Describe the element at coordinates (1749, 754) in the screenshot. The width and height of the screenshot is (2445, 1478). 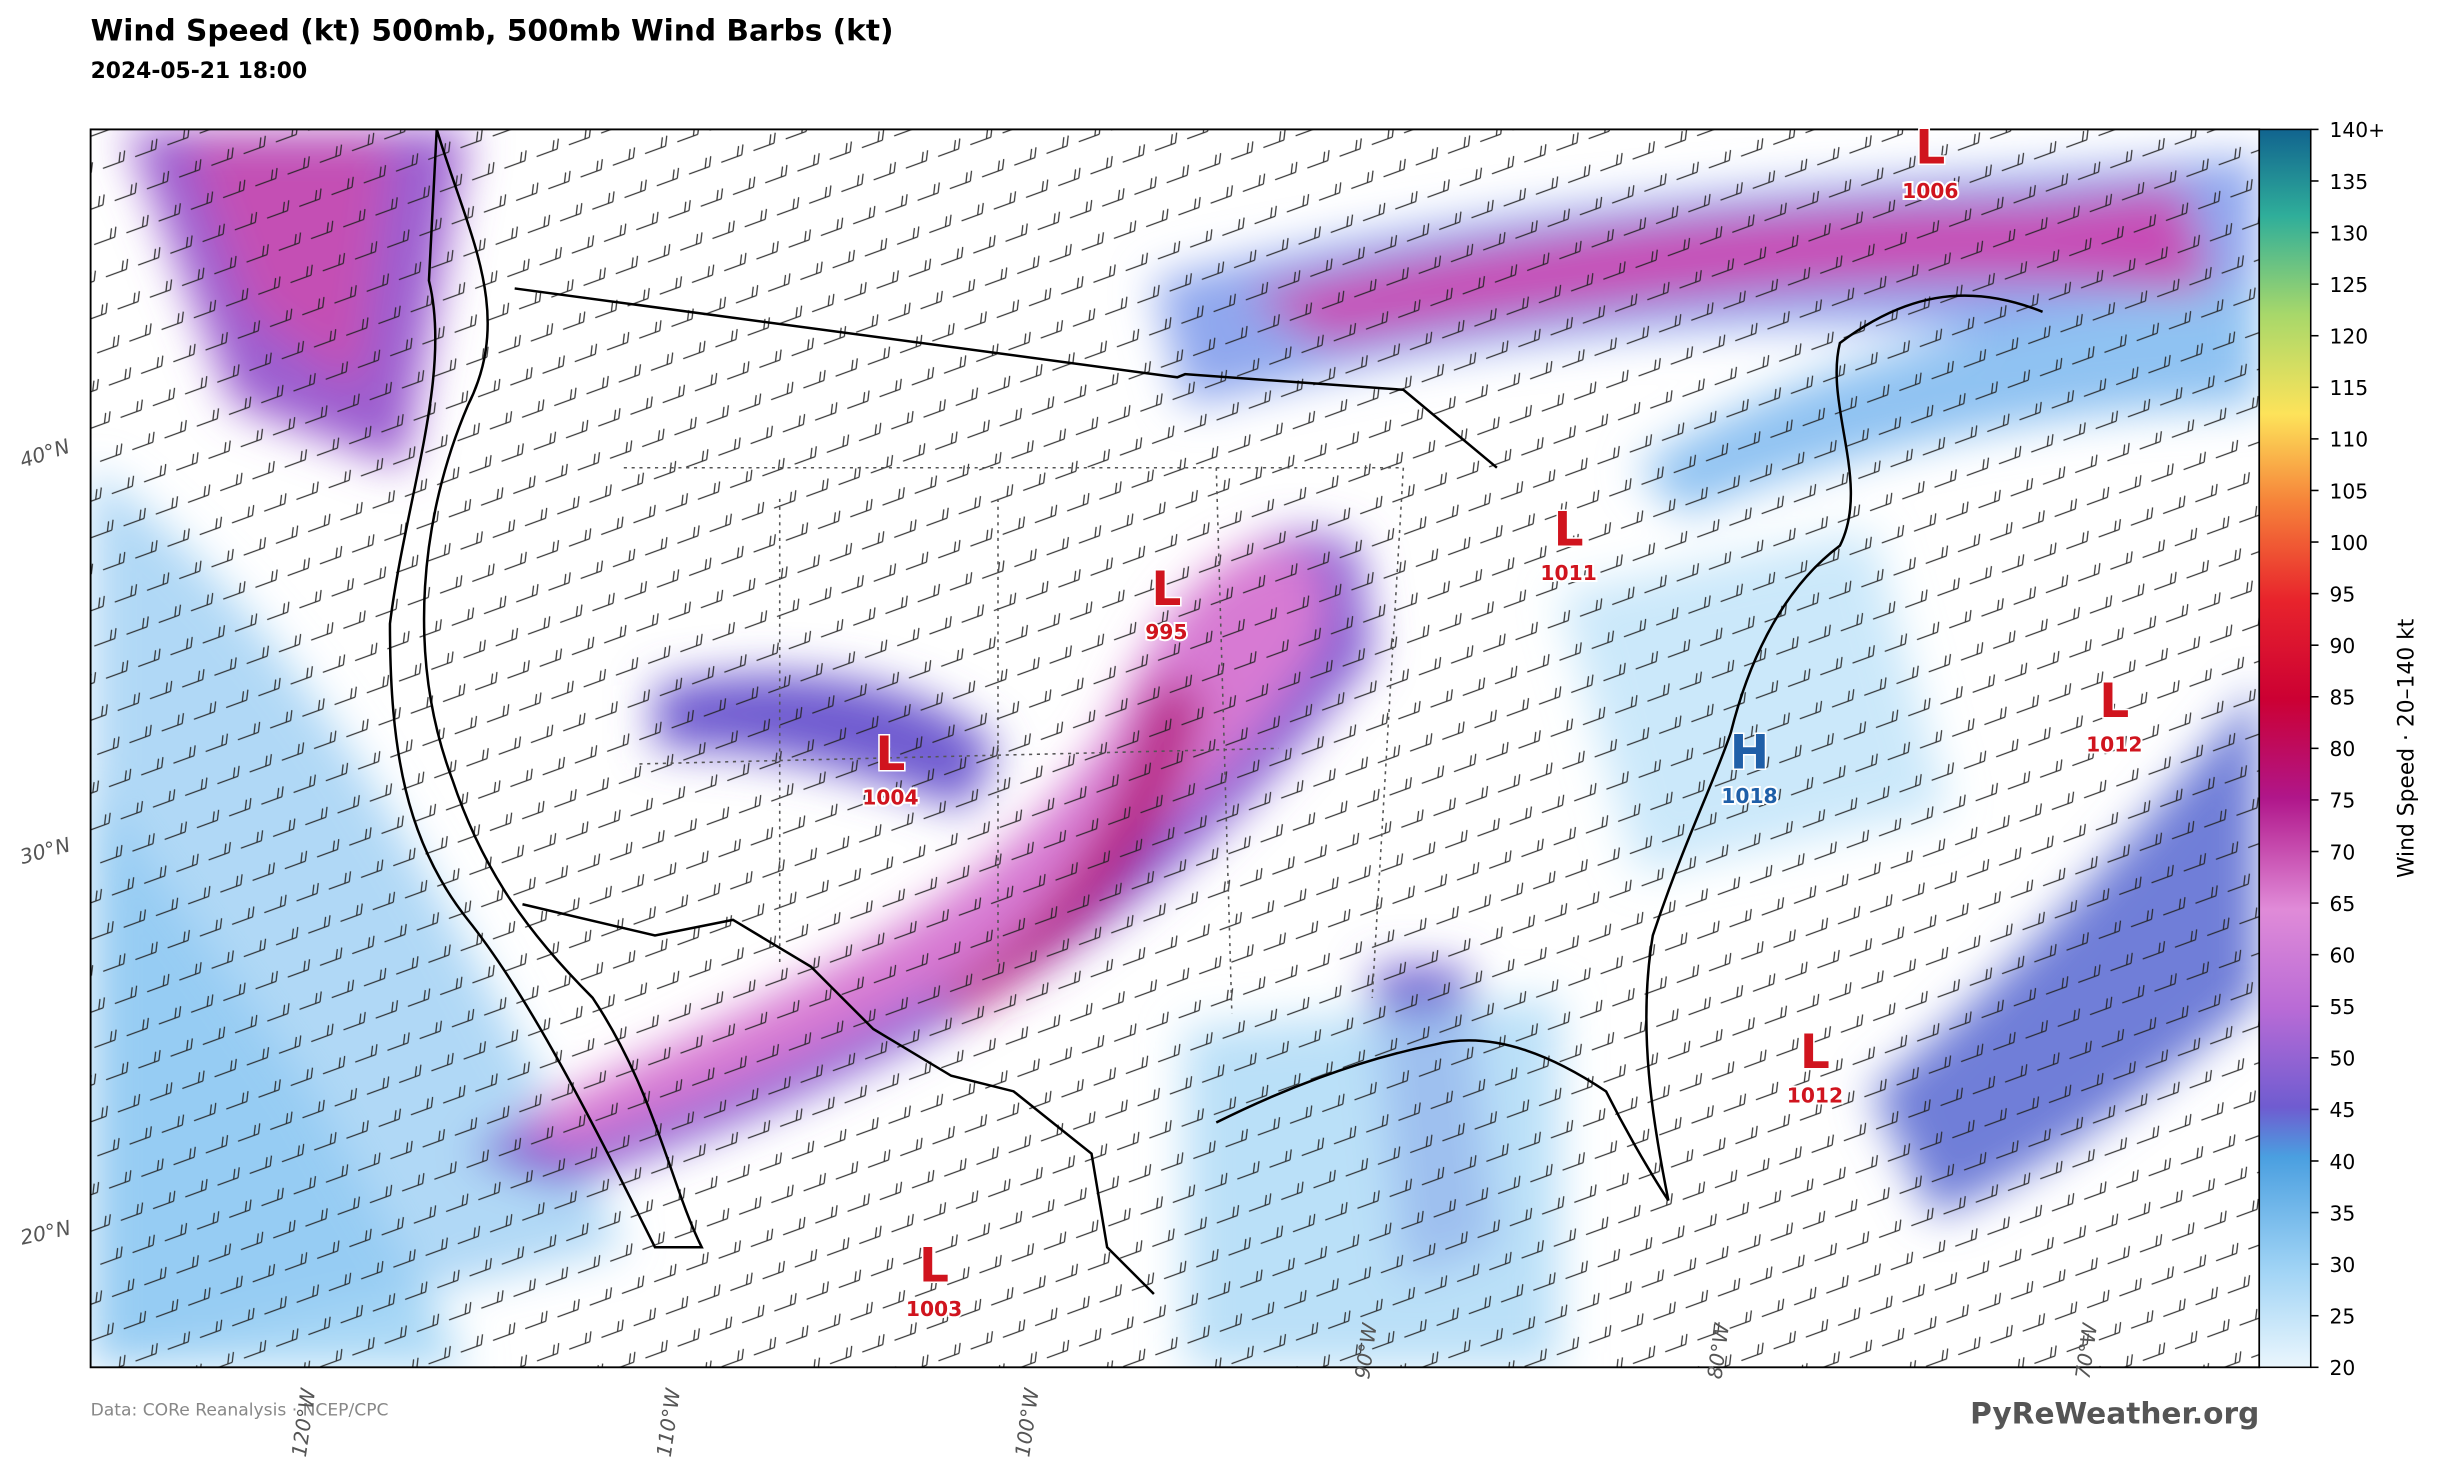
I see `pressure-letter: H` at that location.